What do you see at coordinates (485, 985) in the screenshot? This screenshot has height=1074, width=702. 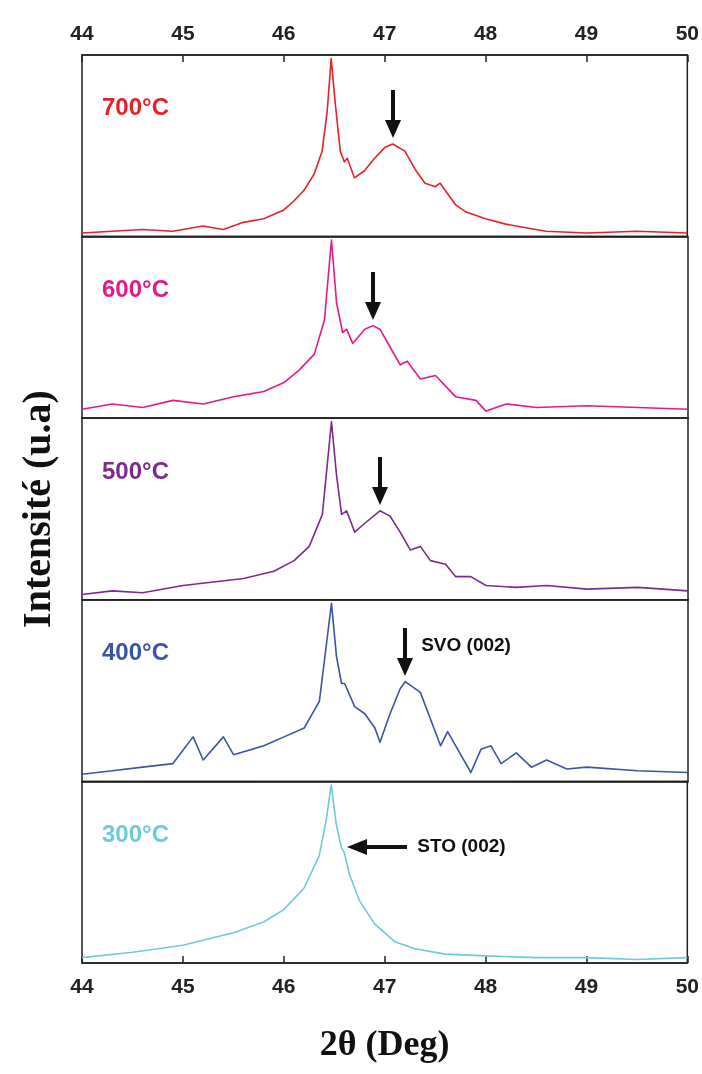 I see `x-tick-label: 48` at bounding box center [485, 985].